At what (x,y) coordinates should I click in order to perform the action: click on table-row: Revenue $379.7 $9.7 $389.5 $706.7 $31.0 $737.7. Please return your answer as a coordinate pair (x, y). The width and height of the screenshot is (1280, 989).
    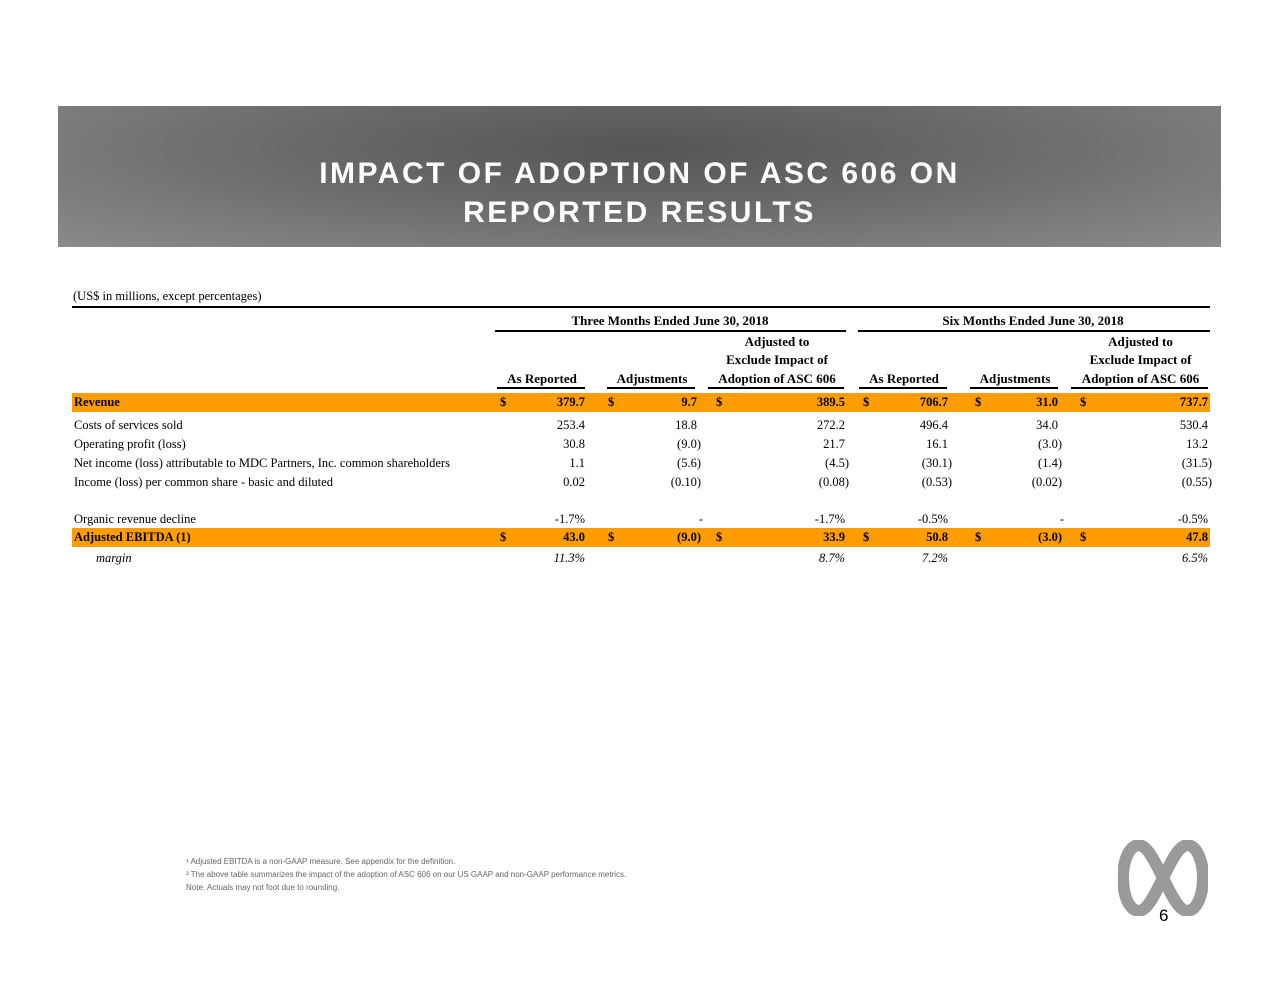
    Looking at the image, I should click on (641, 402).